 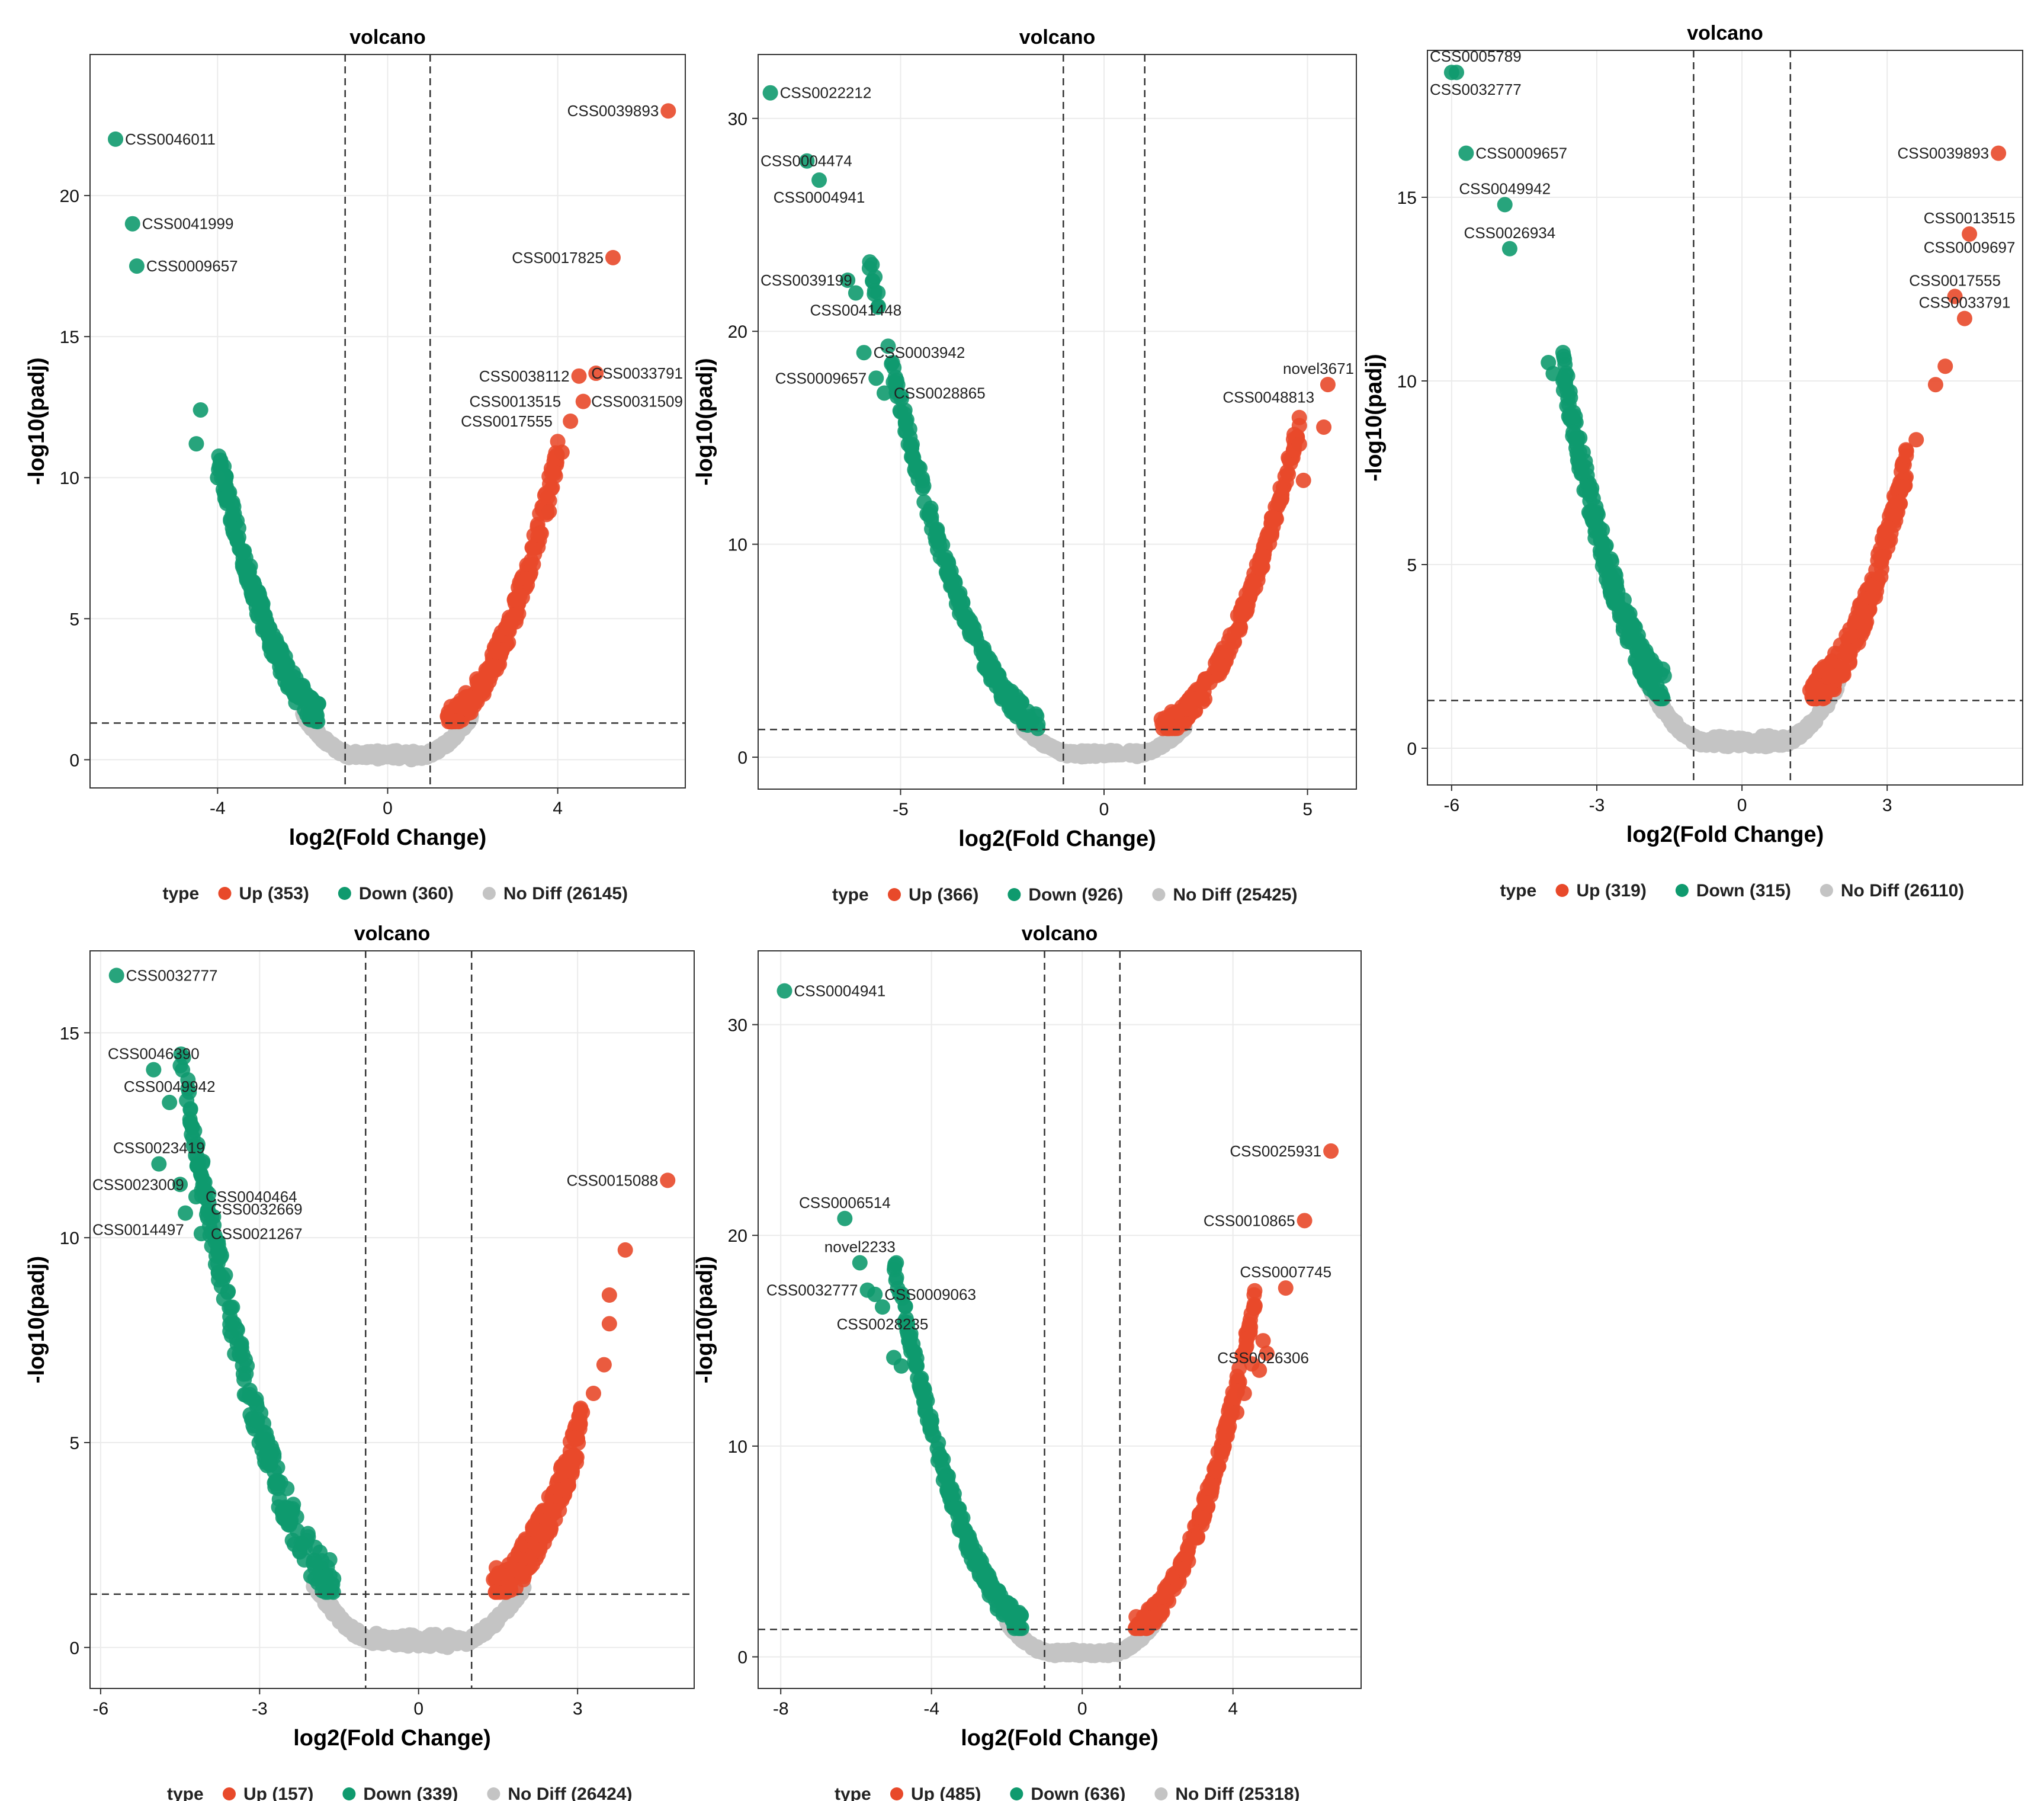 I want to click on legend-swatch-down, so click(x=1682, y=891).